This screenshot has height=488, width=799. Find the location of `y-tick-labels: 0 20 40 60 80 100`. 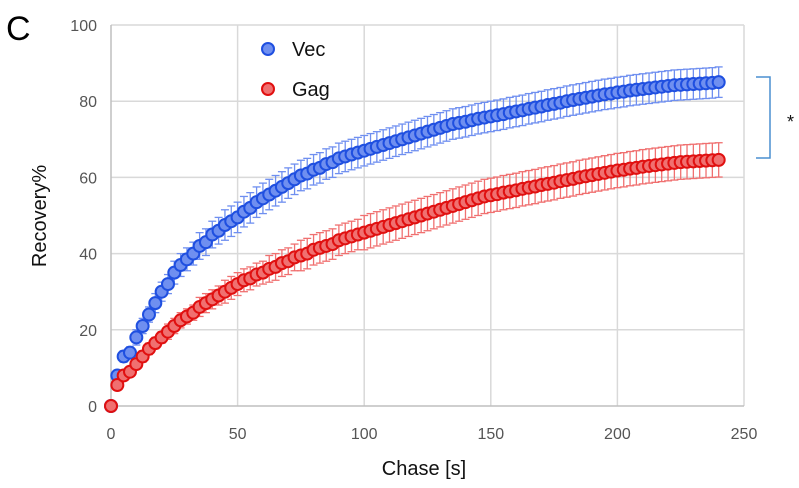

y-tick-labels: 0 20 40 60 80 100 is located at coordinates (83, 217).